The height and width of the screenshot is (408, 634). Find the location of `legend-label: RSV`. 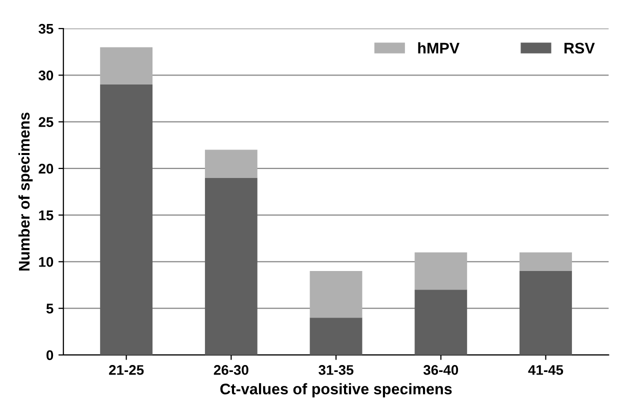

legend-label: RSV is located at coordinates (579, 48).